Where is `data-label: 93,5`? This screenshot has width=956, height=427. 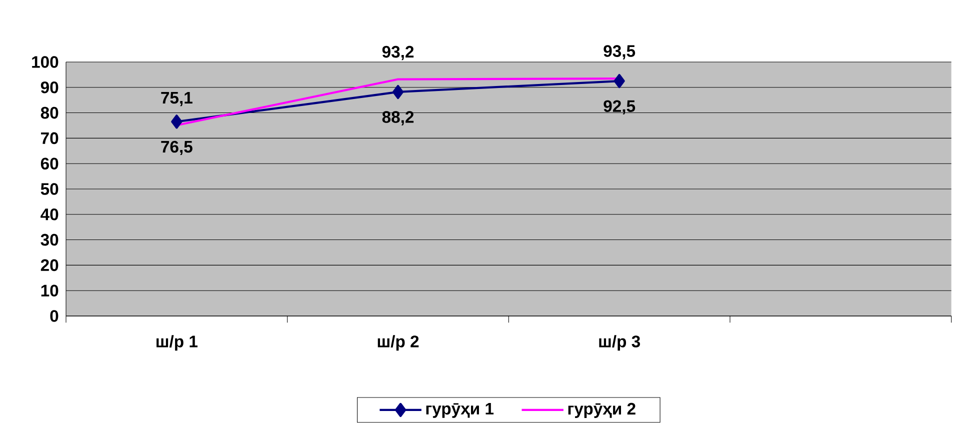 data-label: 93,5 is located at coordinates (620, 52).